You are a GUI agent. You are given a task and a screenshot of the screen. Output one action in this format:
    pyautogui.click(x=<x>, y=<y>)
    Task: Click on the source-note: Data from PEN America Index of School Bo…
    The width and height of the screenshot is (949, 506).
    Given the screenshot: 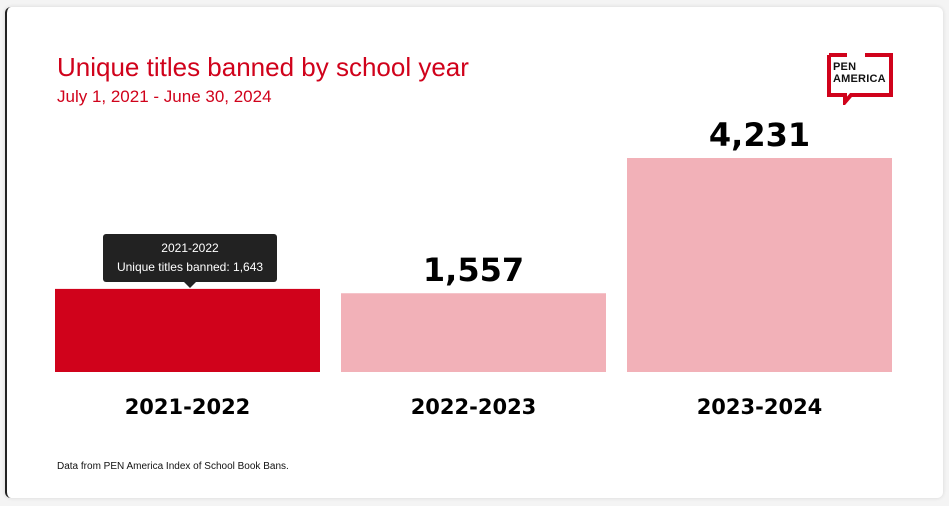 What is the action you would take?
    pyautogui.click(x=173, y=466)
    